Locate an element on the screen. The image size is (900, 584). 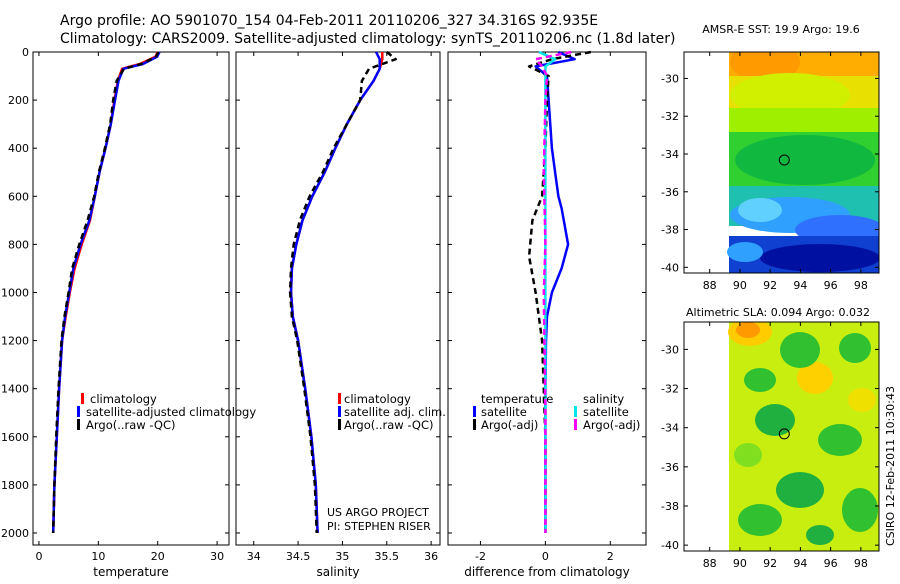
series-salinity-argo-adj is located at coordinates (553, 291).